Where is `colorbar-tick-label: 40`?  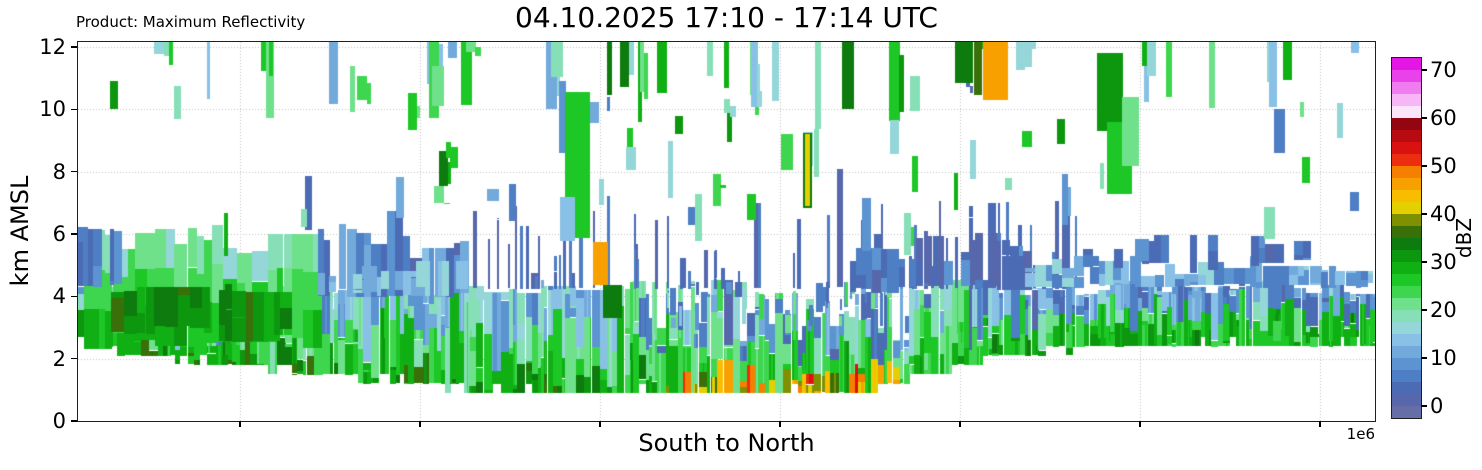
colorbar-tick-label: 40 is located at coordinates (1443, 214).